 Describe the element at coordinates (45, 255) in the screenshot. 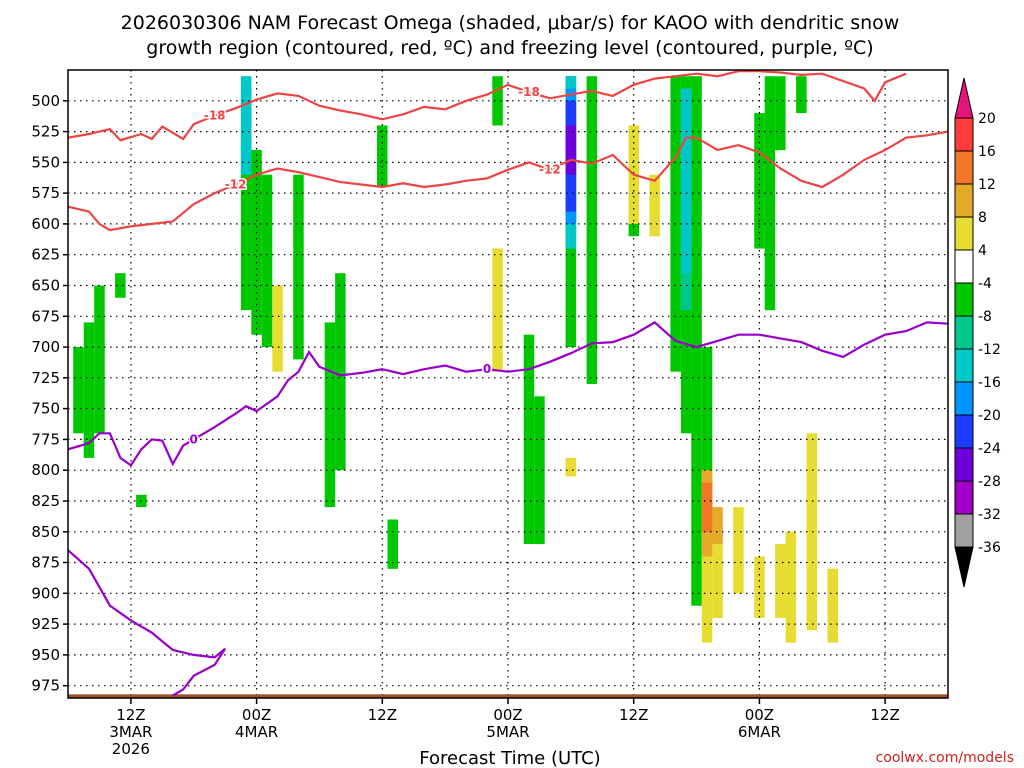

I see `y-tick-label: 625` at that location.